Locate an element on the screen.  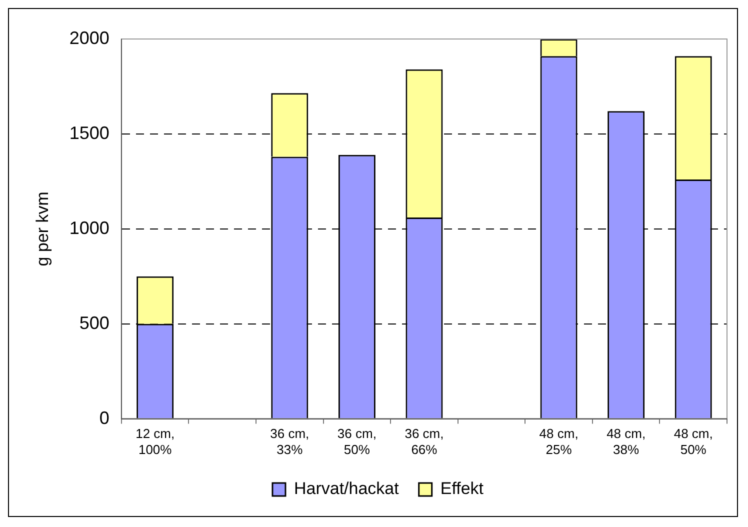
y-tick-label: 1500 is located at coordinates (89, 132).